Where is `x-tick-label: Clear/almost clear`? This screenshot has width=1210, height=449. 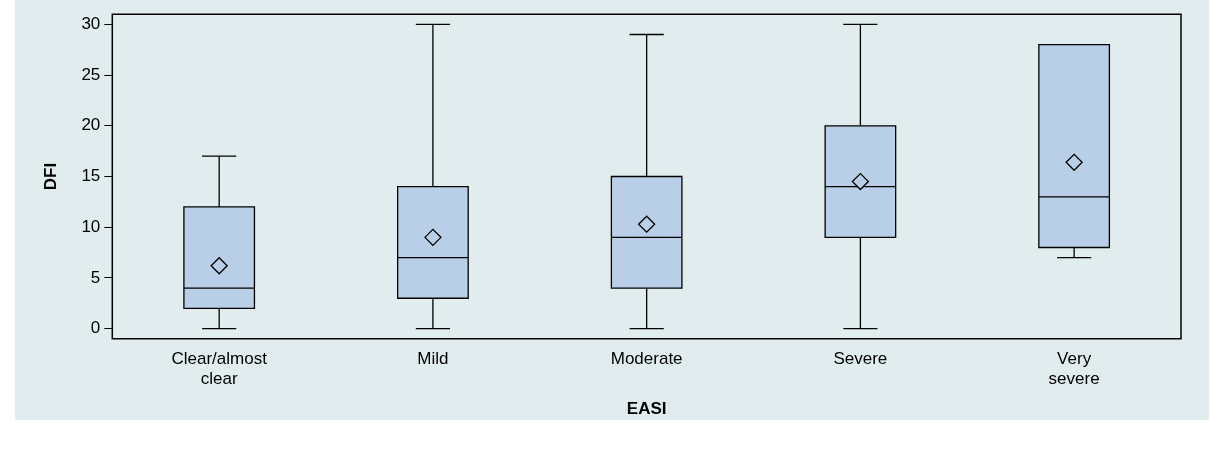
x-tick-label: Clear/almost clear is located at coordinates (219, 368).